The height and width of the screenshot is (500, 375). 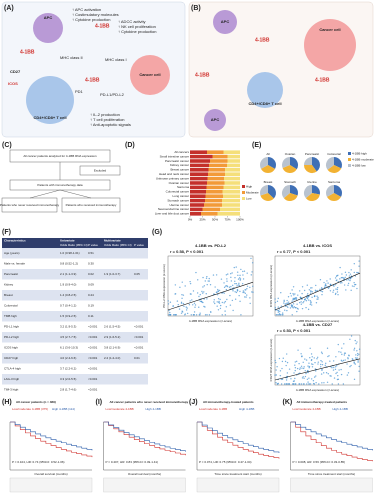 What do you see at coordinates (7, 145) in the screenshot?
I see `panel-label: (C)` at bounding box center [7, 145].